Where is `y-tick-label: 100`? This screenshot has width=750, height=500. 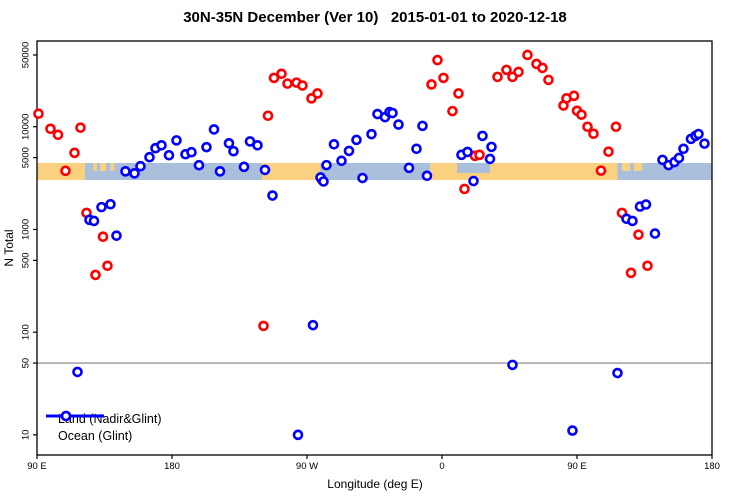 y-tick-label: 100 is located at coordinates (26, 332).